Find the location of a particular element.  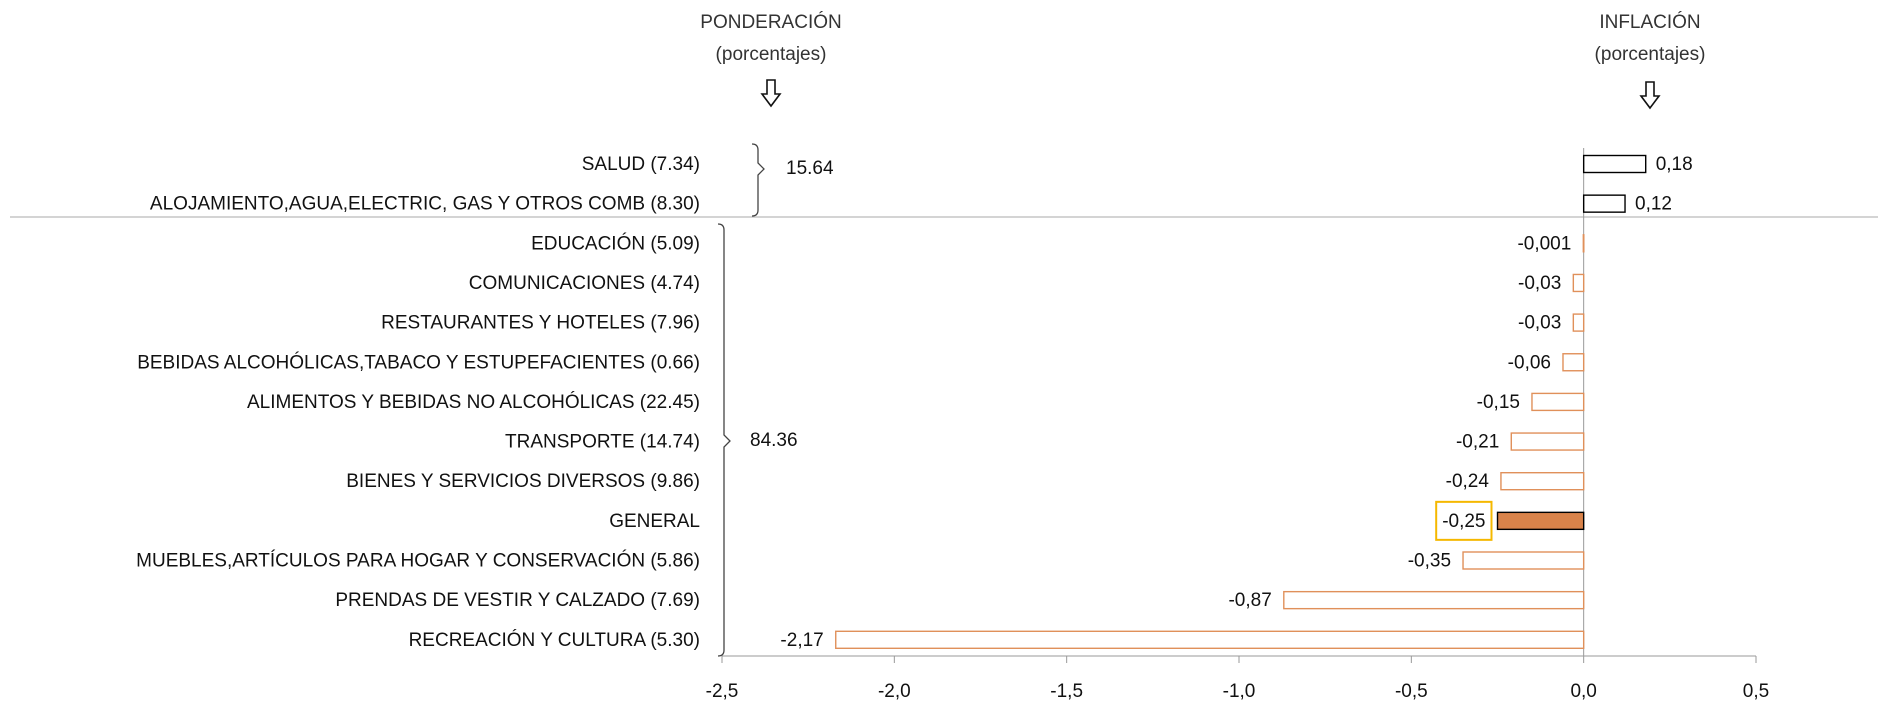

value-label: -0,87 is located at coordinates (1249, 600).